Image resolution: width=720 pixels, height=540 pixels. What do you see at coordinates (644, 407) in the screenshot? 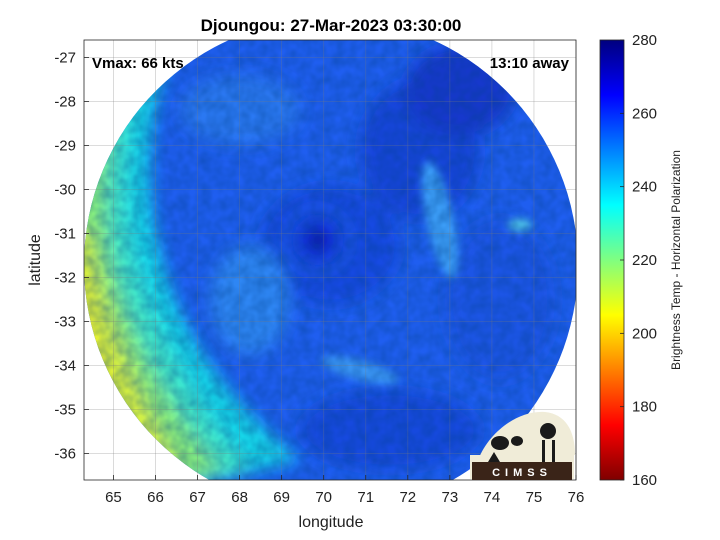
I see `colorbar-tick-label: 180` at bounding box center [644, 407].